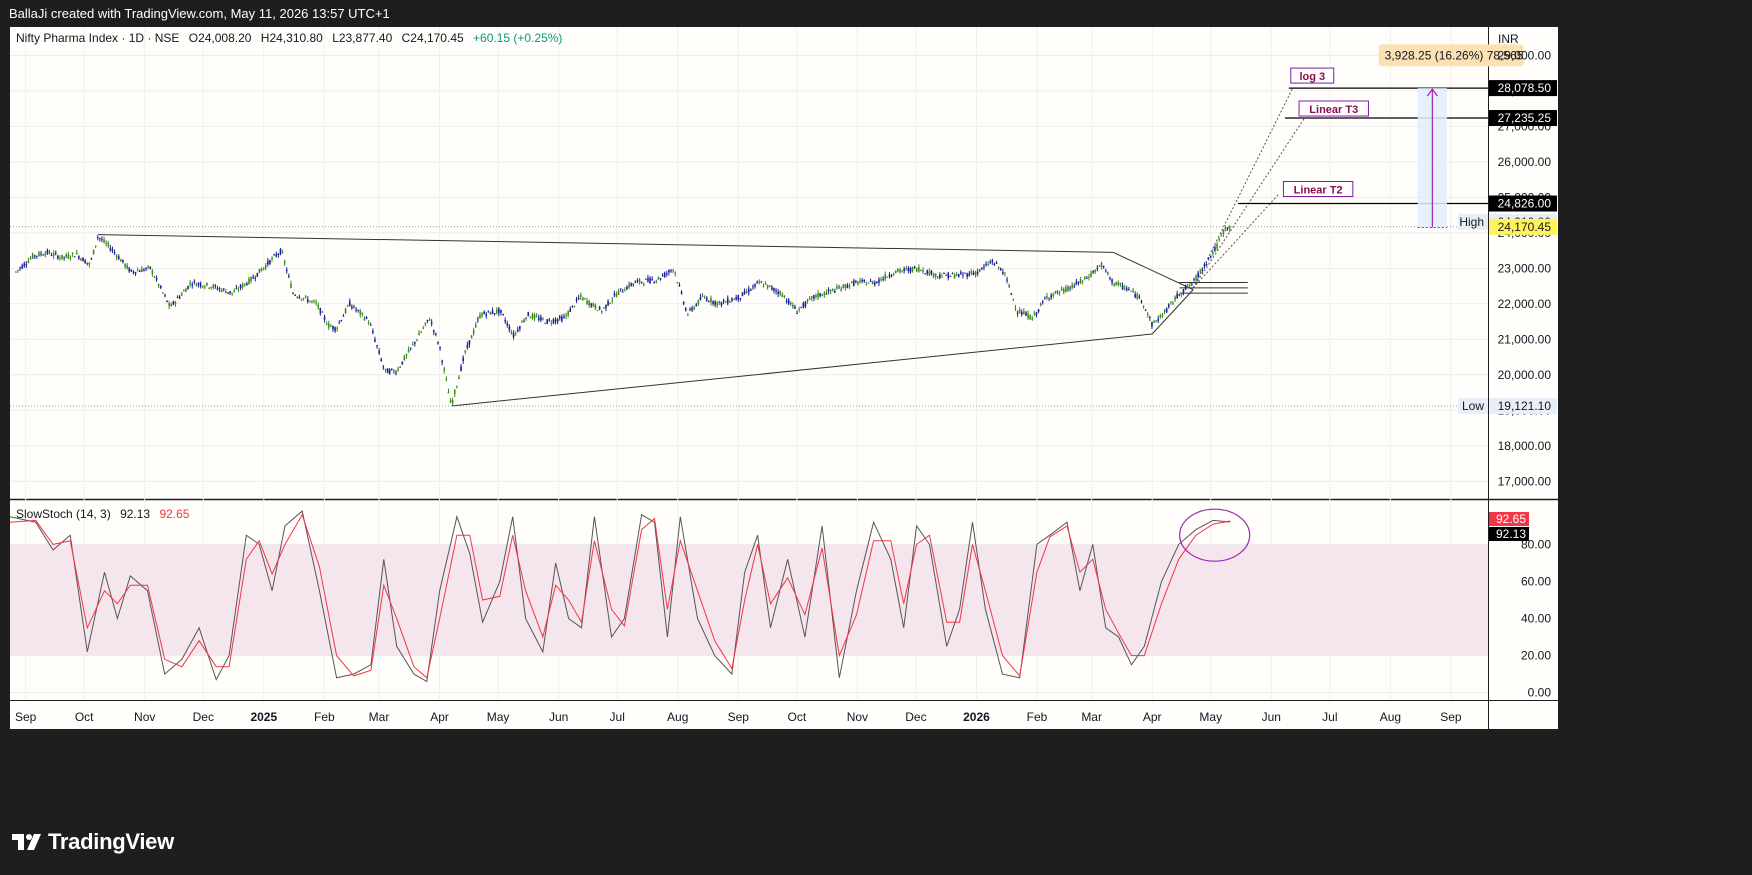 This screenshot has height=875, width=1752. Describe the element at coordinates (433, 38) in the screenshot. I see `ohlc-close: C24,170.45` at that location.